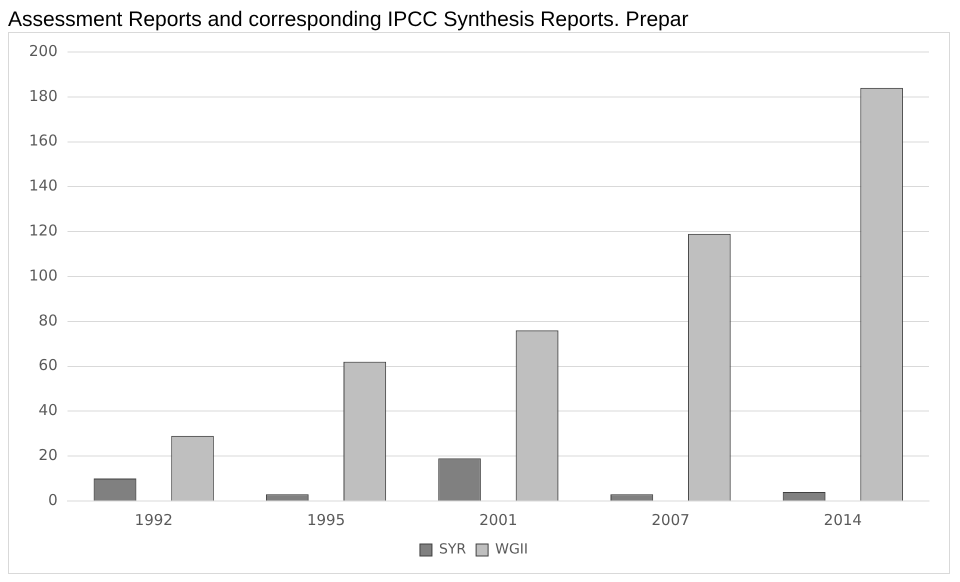 The image size is (960, 582). Describe the element at coordinates (153, 519) in the screenshot. I see `x-tick-label: 1992` at that location.